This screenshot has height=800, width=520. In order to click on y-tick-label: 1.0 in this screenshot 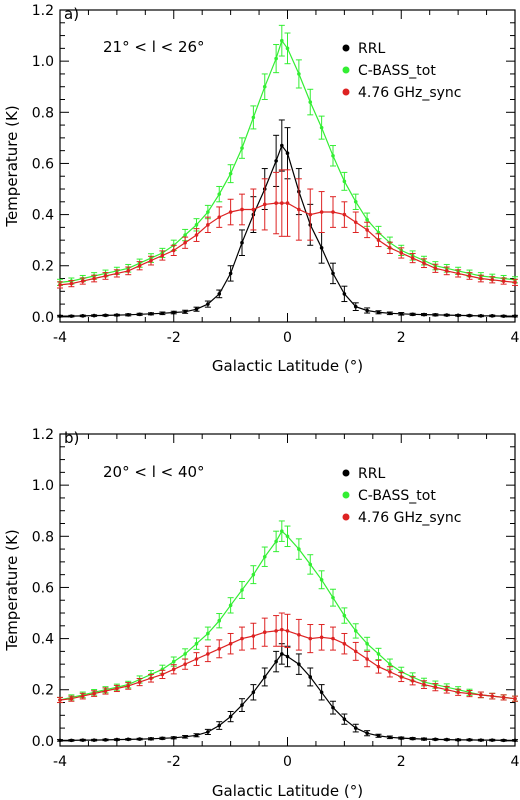, I will do `click(43, 486)`.